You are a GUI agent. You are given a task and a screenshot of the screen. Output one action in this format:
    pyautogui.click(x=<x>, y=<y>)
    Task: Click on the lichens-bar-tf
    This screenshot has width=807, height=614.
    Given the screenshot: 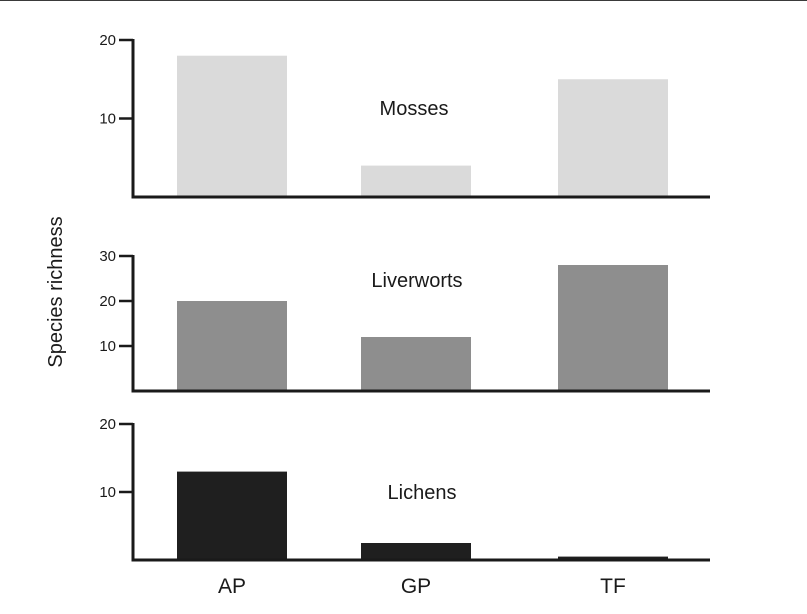 What is the action you would take?
    pyautogui.click(x=613, y=558)
    